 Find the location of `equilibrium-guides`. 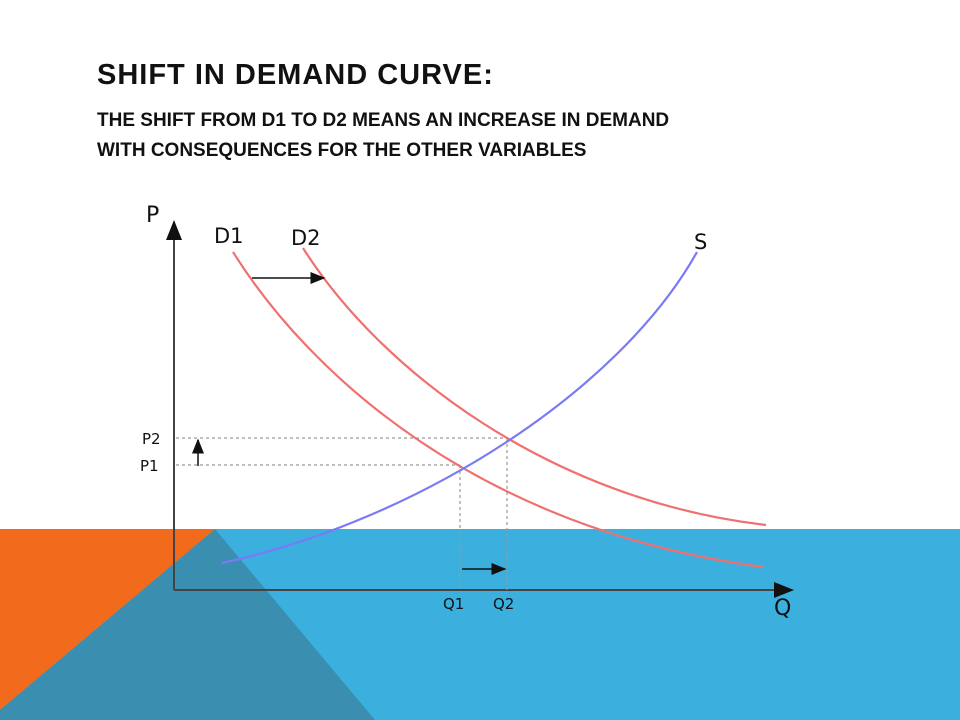

equilibrium-guides is located at coordinates (342, 513).